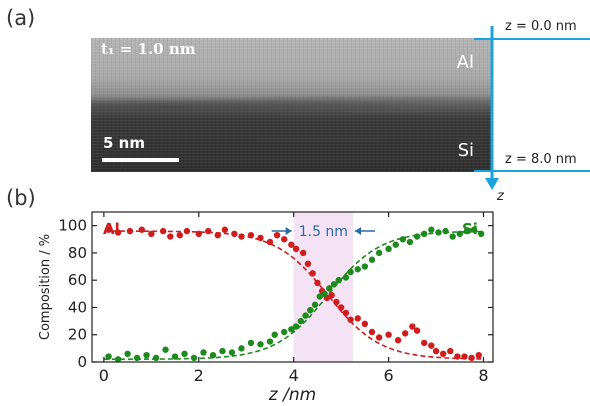  Describe the element at coordinates (140, 160) in the screenshot. I see `scale-bar` at that location.